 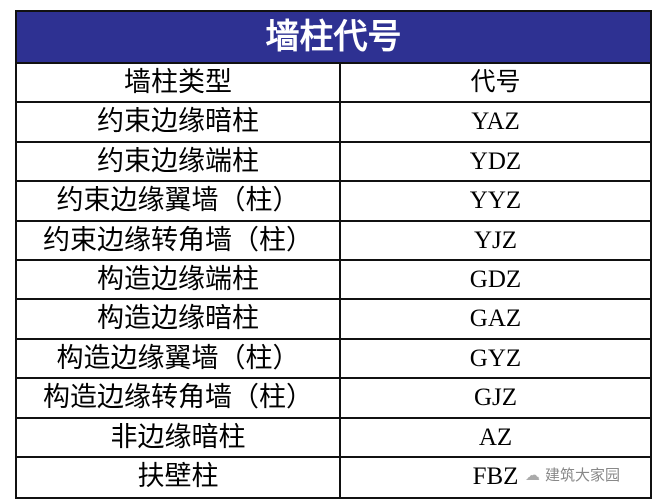 I want to click on table-row: 约束边缘转角墙（柱） YJZ, so click(x=333, y=241).